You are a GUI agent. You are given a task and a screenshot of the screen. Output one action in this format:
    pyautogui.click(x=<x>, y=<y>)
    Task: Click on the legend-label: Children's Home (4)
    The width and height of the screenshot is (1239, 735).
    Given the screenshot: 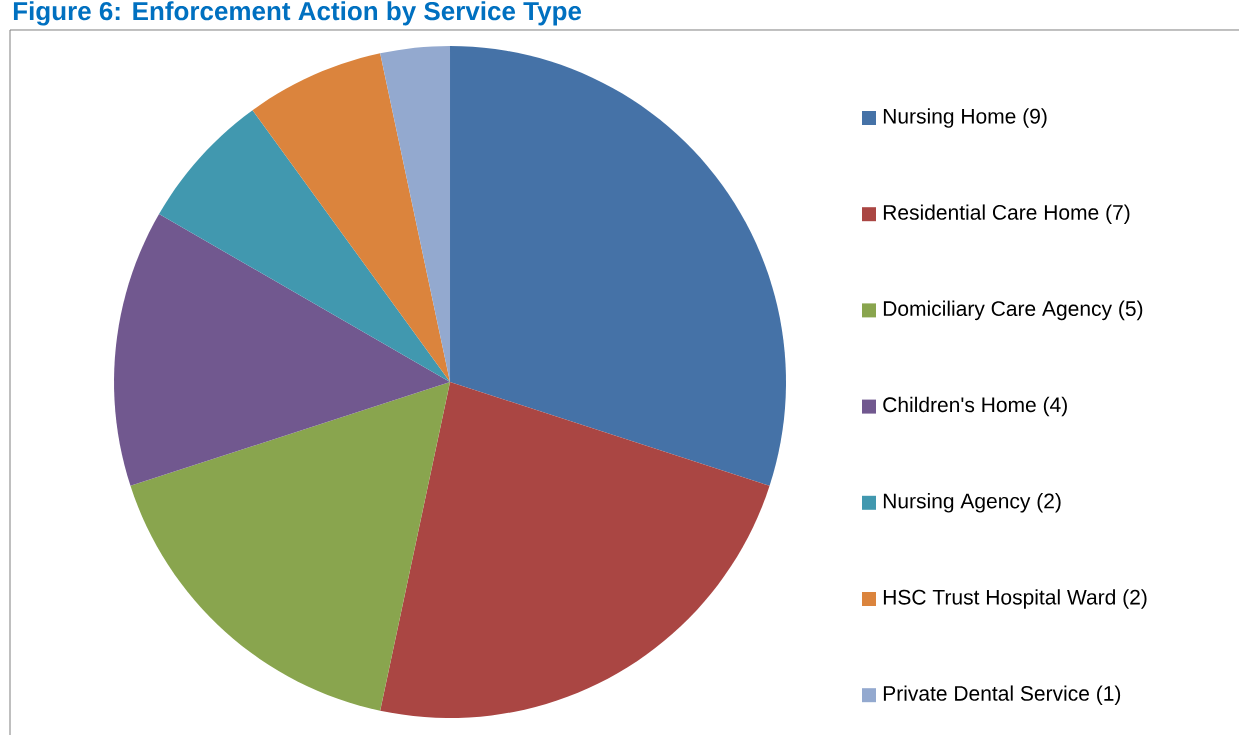 What is the action you would take?
    pyautogui.click(x=975, y=406)
    